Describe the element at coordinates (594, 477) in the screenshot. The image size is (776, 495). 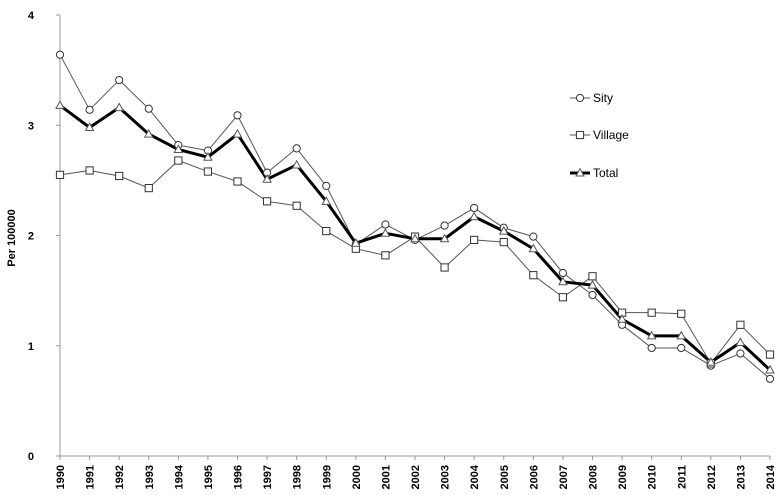
I see `x-tick-label: 2008` at that location.